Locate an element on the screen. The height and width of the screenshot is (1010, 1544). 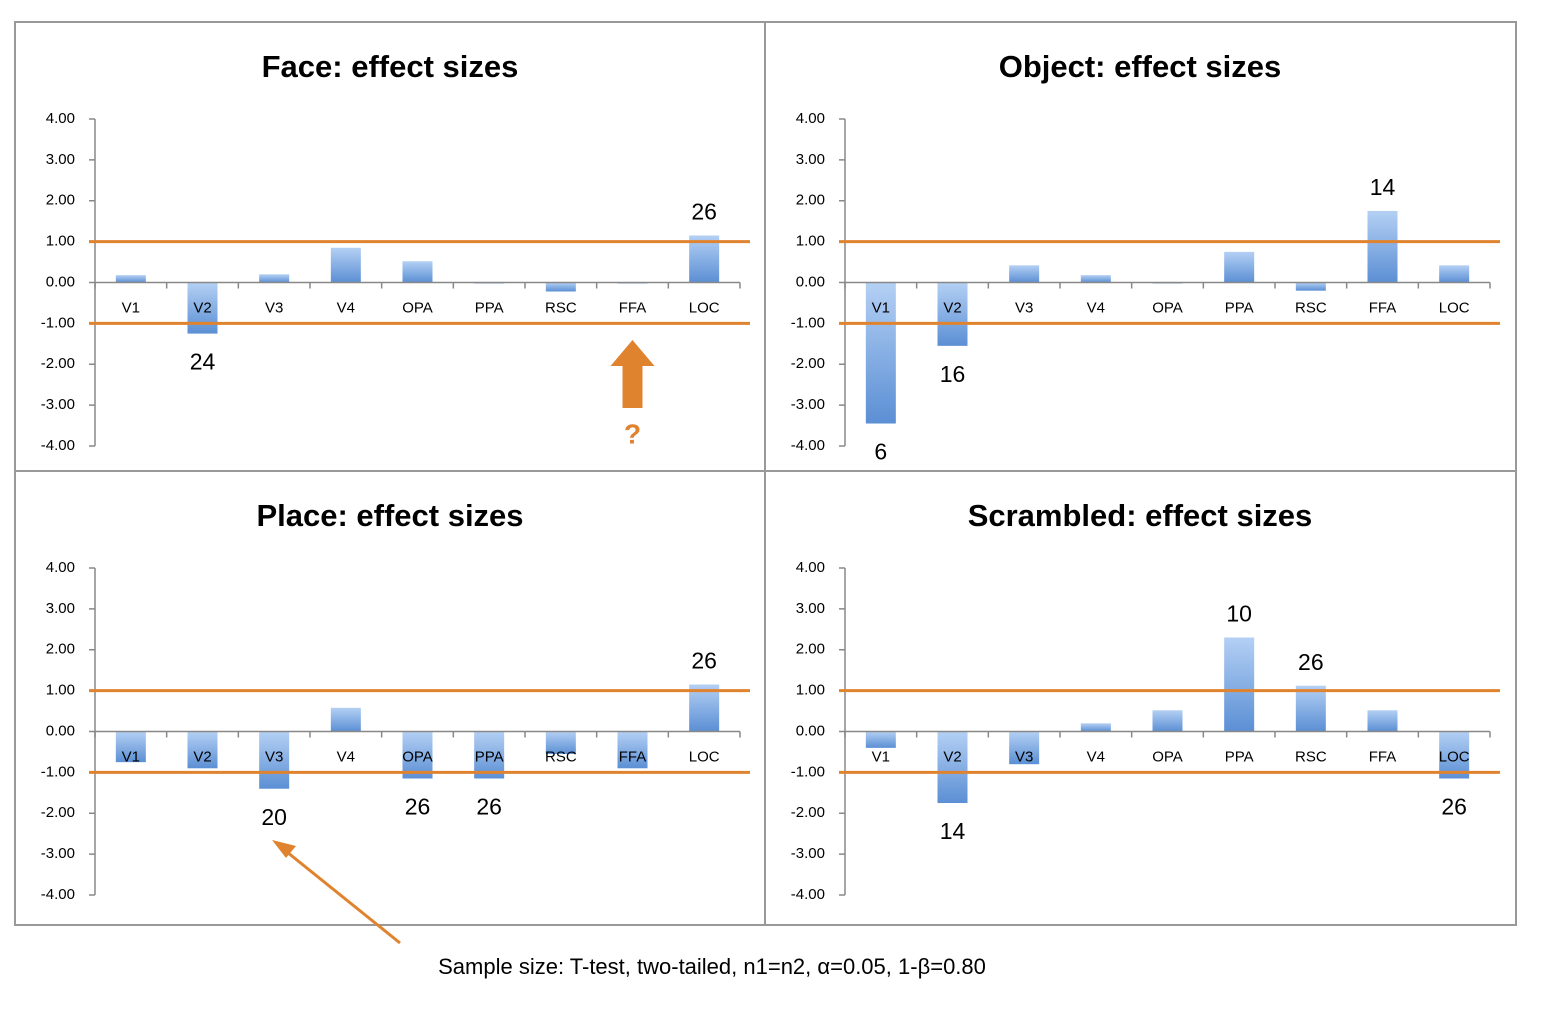
annotation-arrow is located at coordinates (632, 374).